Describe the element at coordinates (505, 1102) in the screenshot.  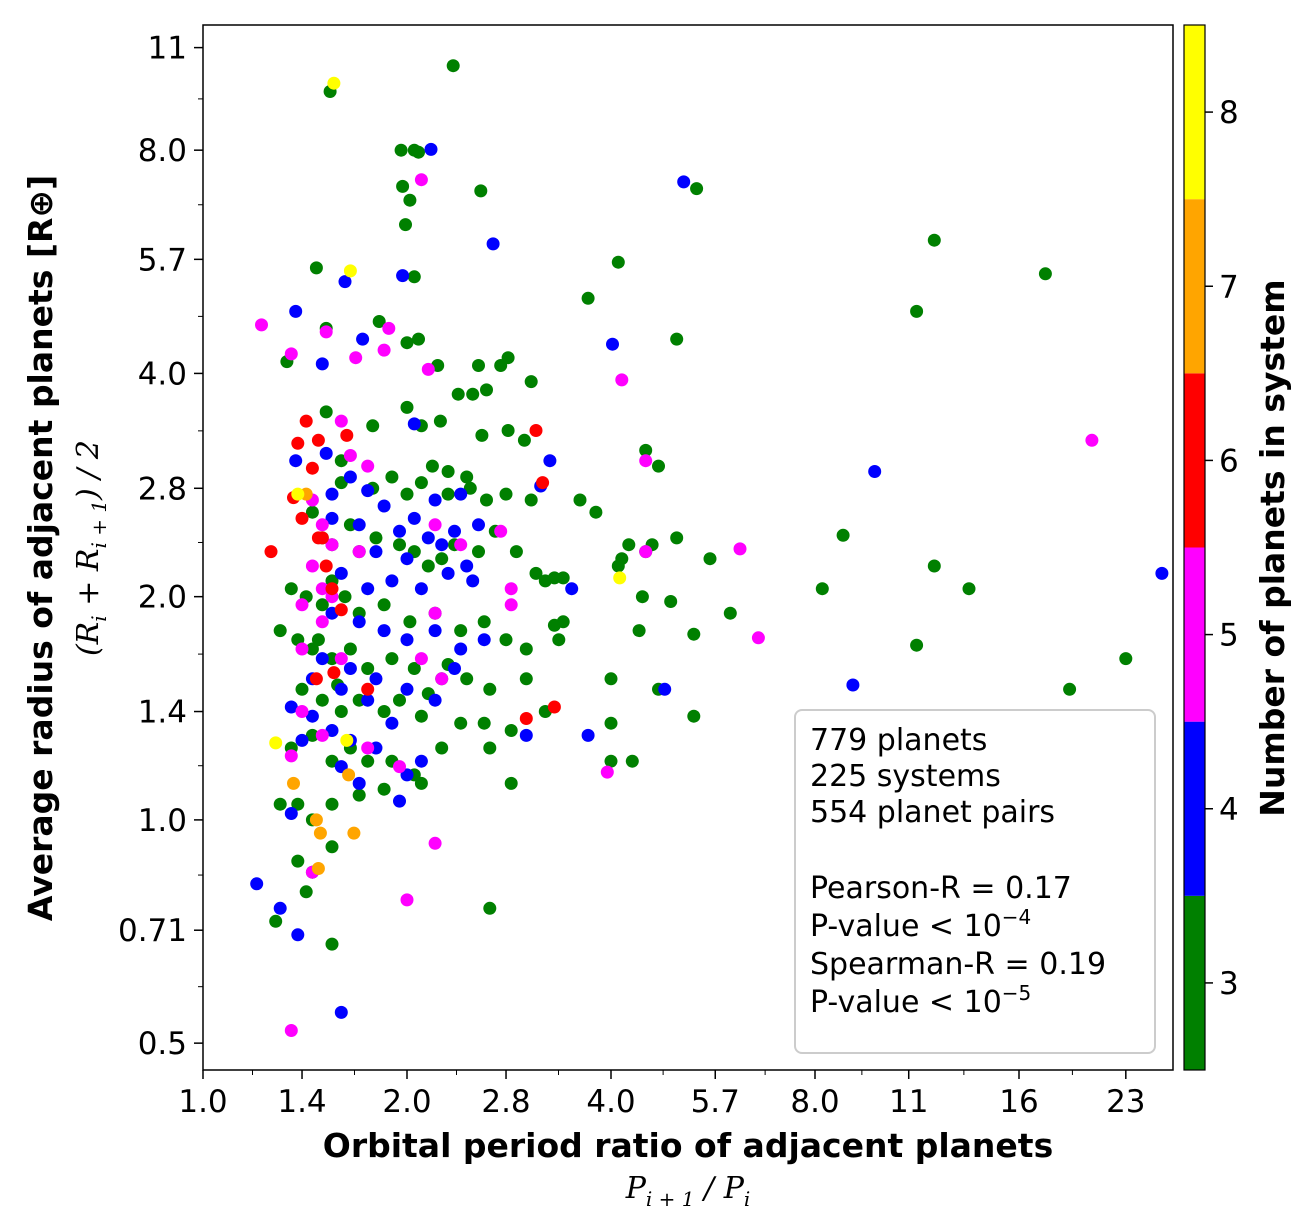
I see `x-tick-label: 2.8` at that location.